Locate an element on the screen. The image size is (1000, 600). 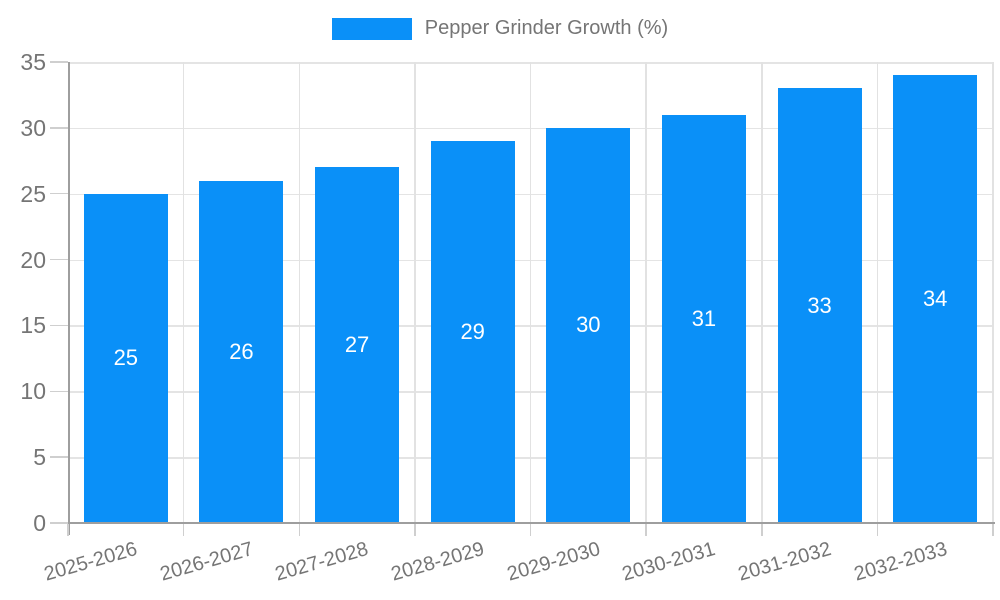
bar-value-label: 25 is located at coordinates (126, 358).